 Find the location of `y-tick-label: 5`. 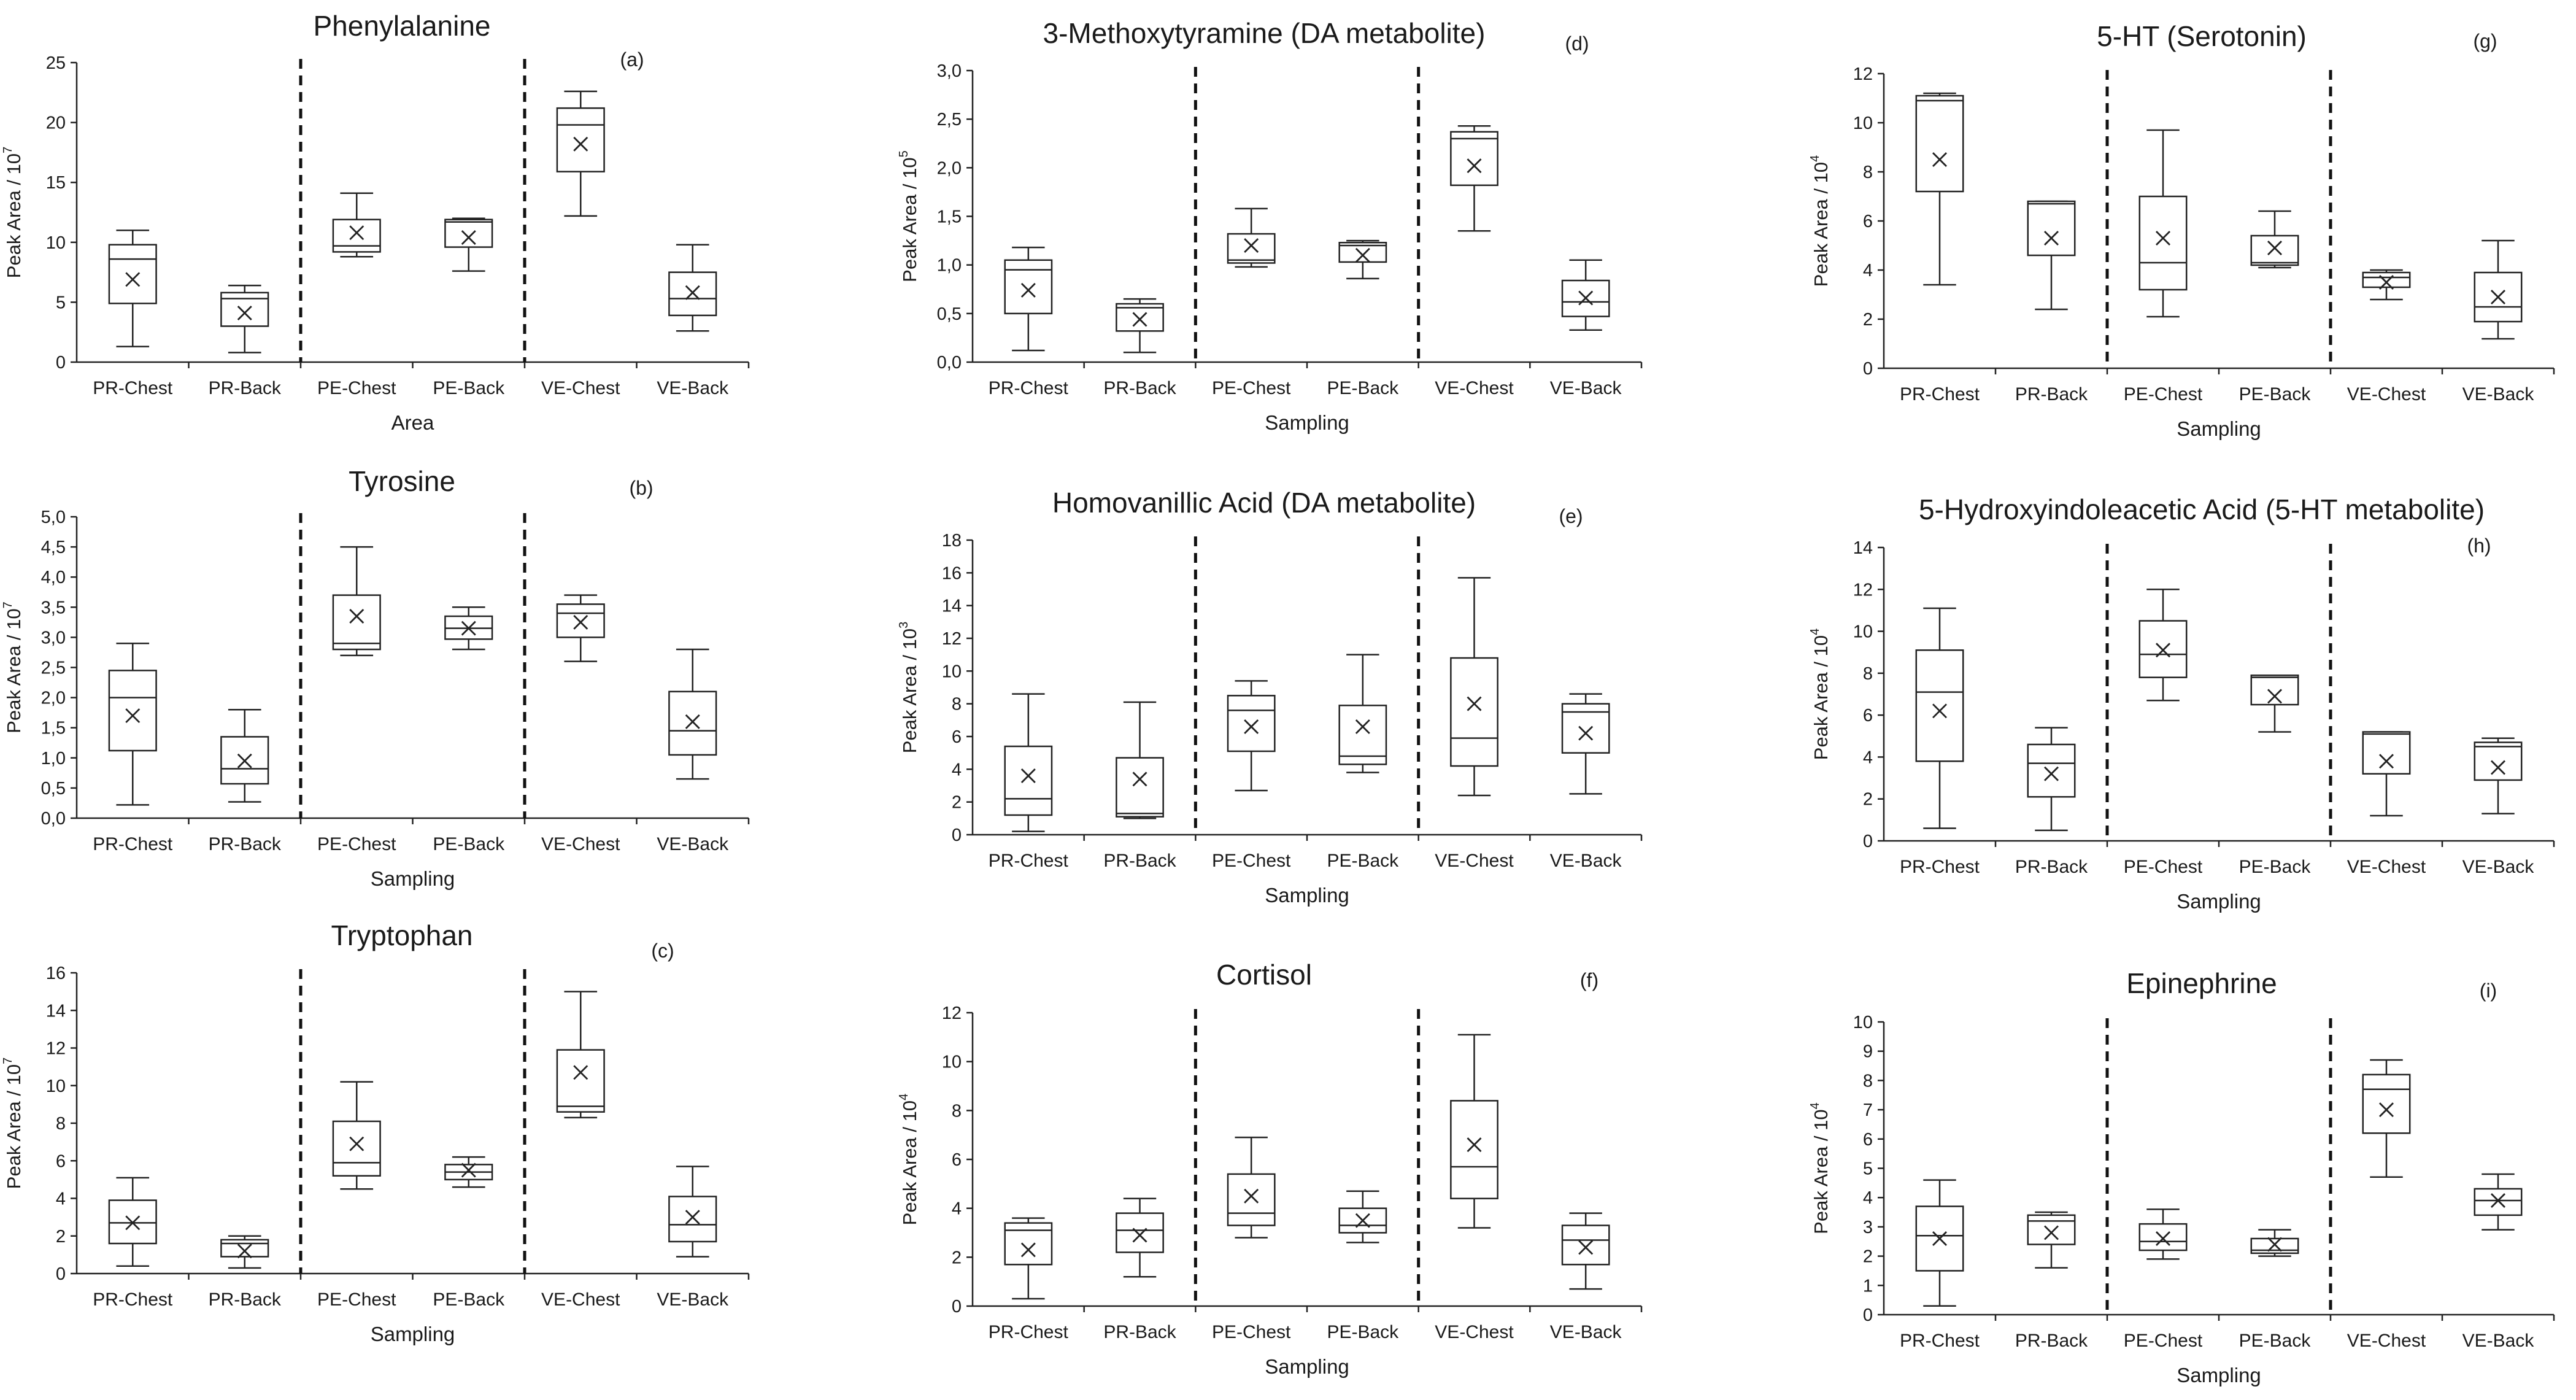

y-tick-label: 5 is located at coordinates (1868, 1169).